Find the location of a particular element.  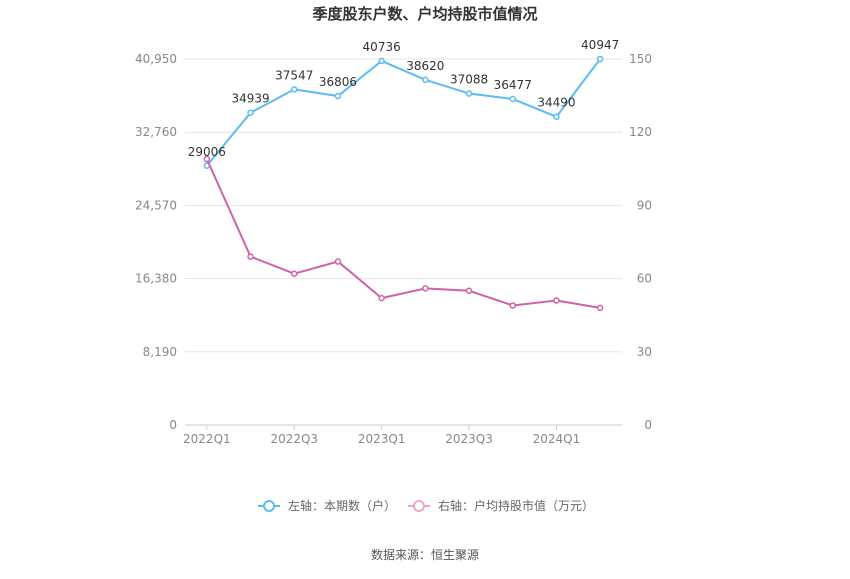

legend: 左轴：本期数（户） 右轴：户均持股市值（万元） is located at coordinates (426, 505).